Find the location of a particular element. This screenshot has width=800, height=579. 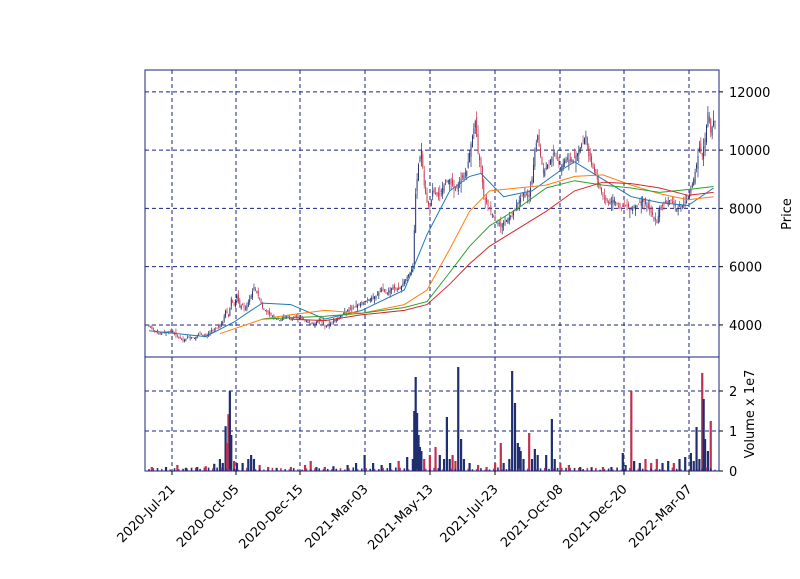

moving-average-line is located at coordinates (502, 251).